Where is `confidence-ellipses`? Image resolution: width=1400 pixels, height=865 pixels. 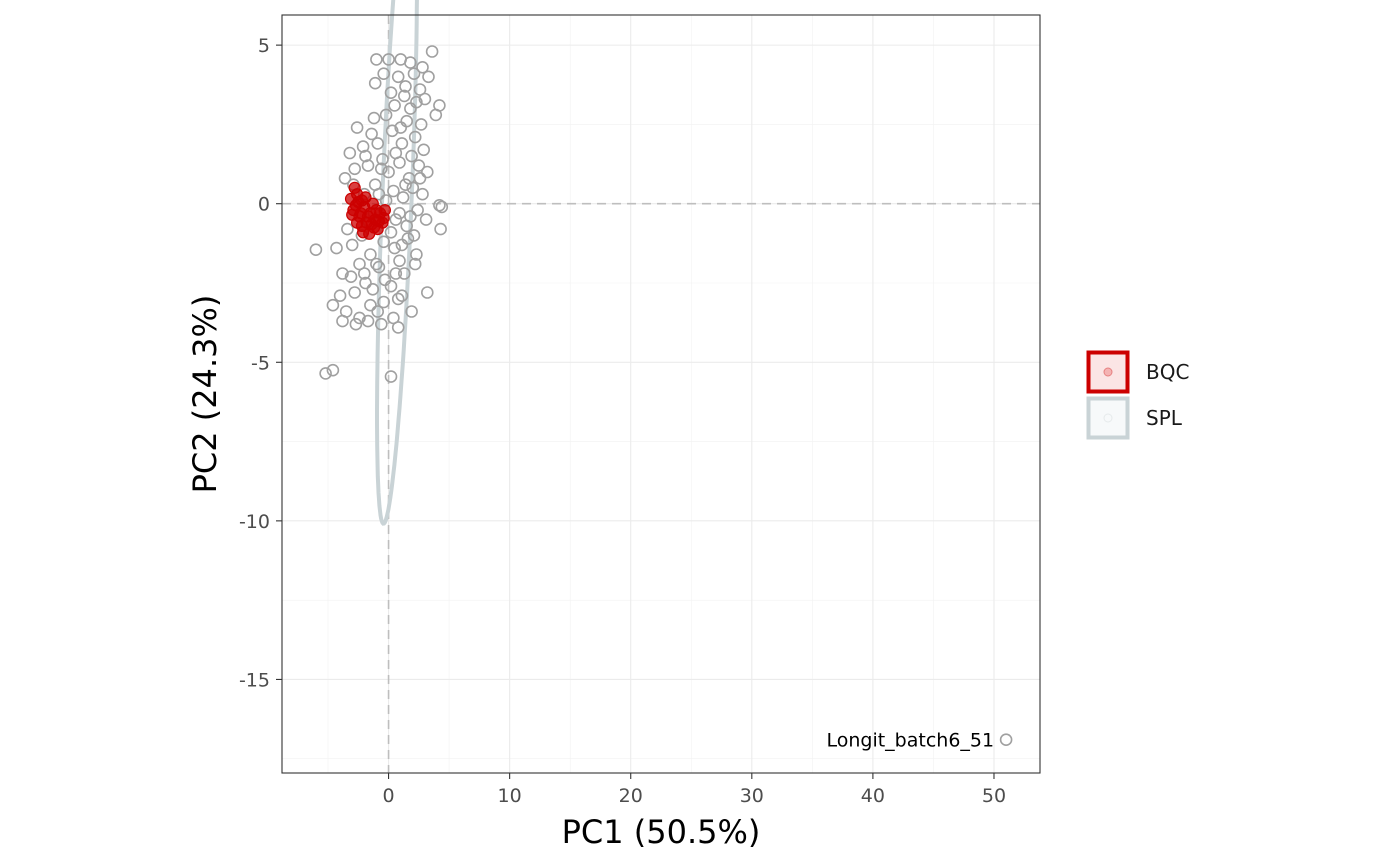
confidence-ellipses is located at coordinates (397, 263).